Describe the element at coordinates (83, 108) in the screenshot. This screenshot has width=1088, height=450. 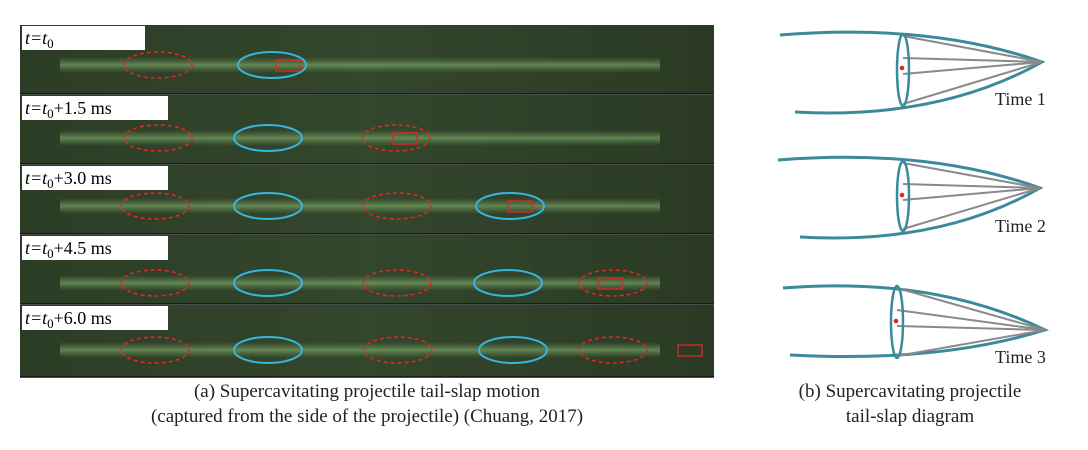
I see `label-offset: +1.5 ms` at that location.